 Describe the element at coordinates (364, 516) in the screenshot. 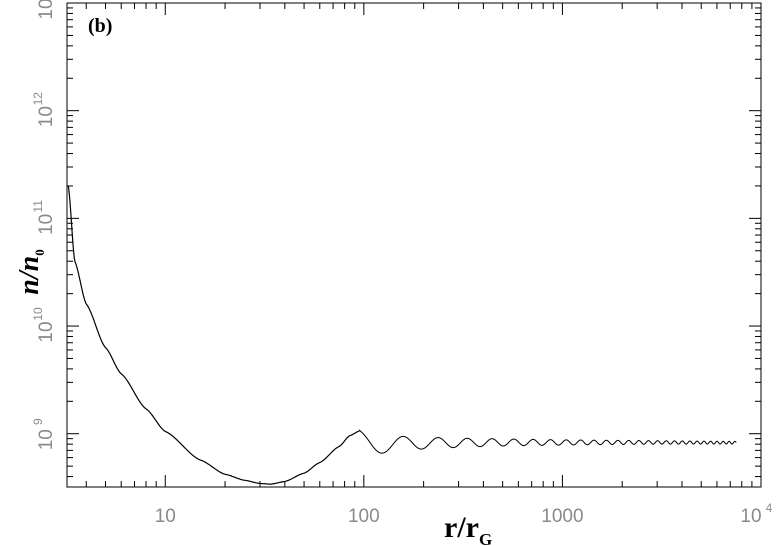

I see `x-tick-label: 100` at that location.